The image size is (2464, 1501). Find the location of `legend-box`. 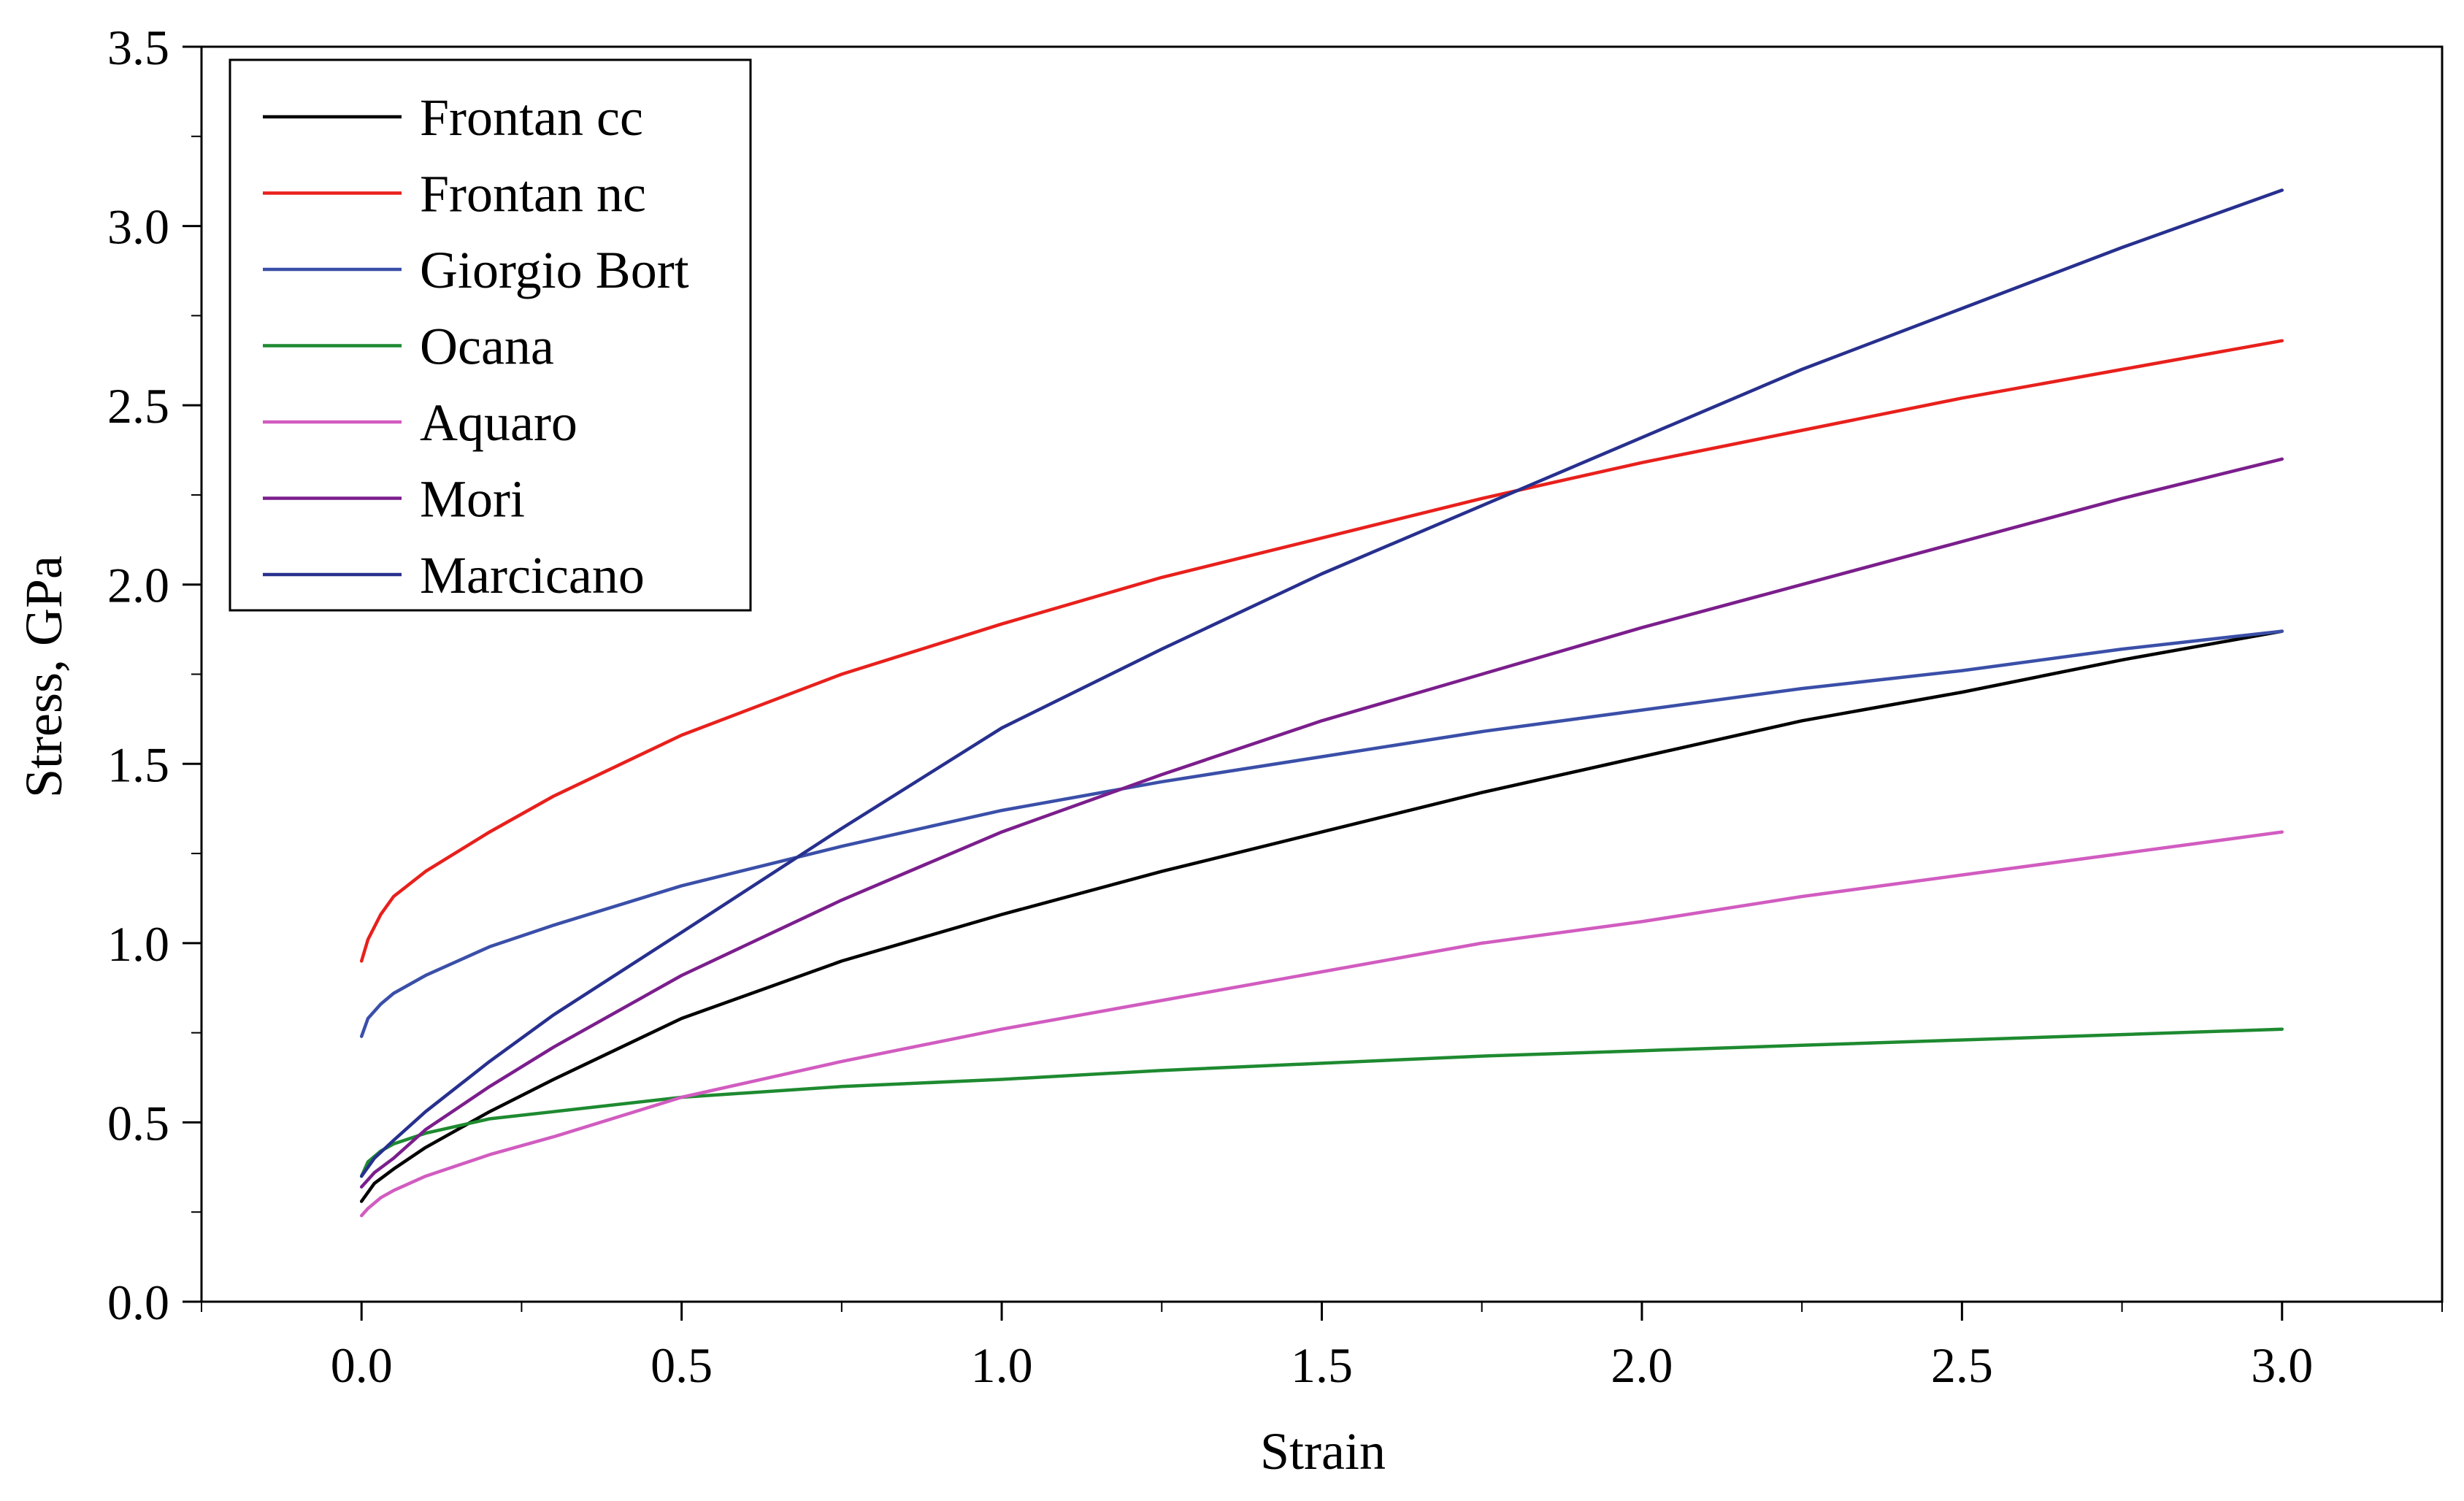

legend-box is located at coordinates (490, 335).